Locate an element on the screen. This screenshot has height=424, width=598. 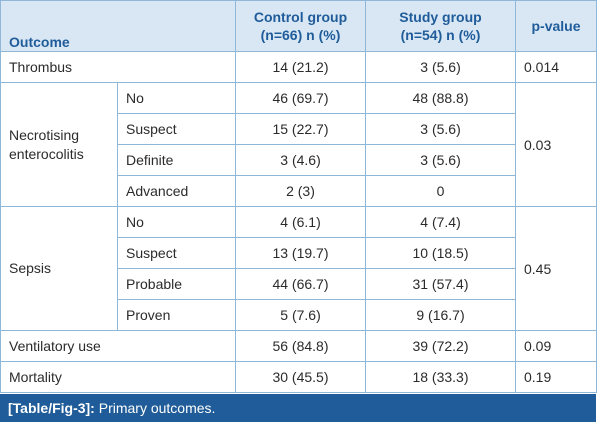
table-row-thrombus: Thrombus 14 (21.2) 3 (5.6) 0.014 is located at coordinates (298, 67).